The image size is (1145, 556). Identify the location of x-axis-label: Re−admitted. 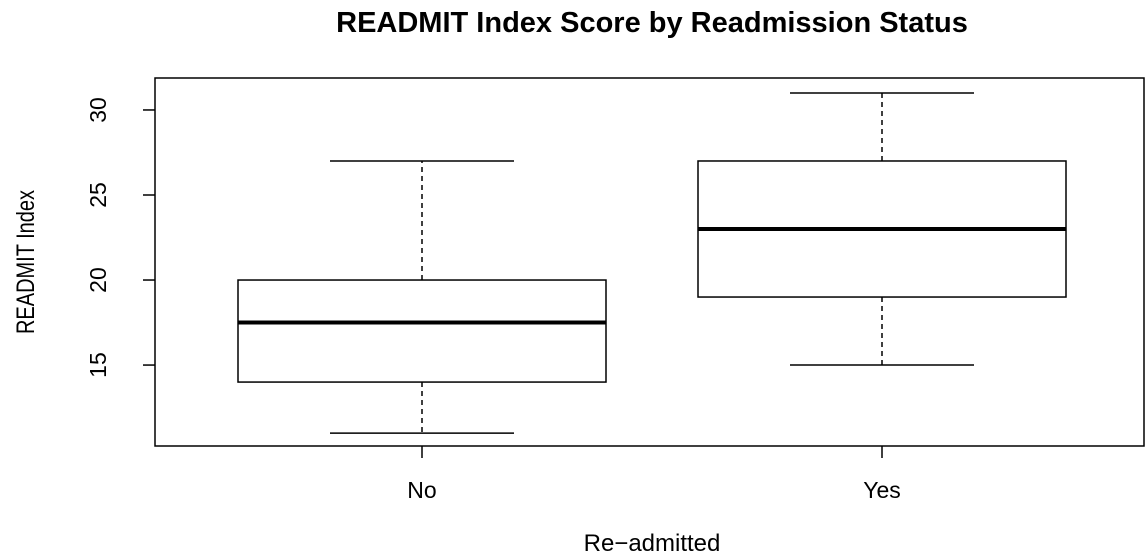
(652, 543).